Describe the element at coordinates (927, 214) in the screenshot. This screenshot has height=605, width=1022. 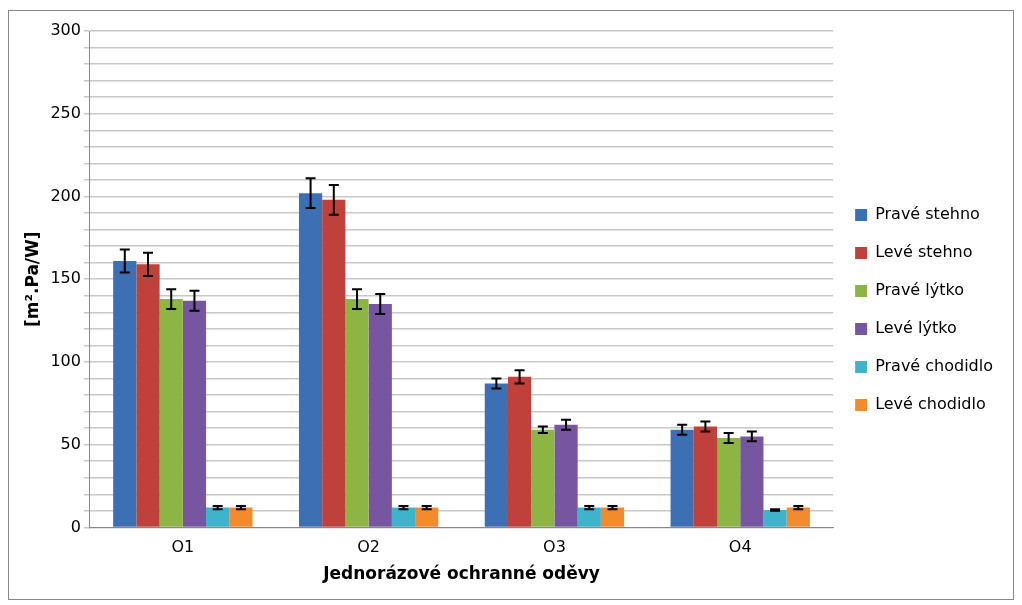
I see `legend-label: Pravé stehno` at that location.